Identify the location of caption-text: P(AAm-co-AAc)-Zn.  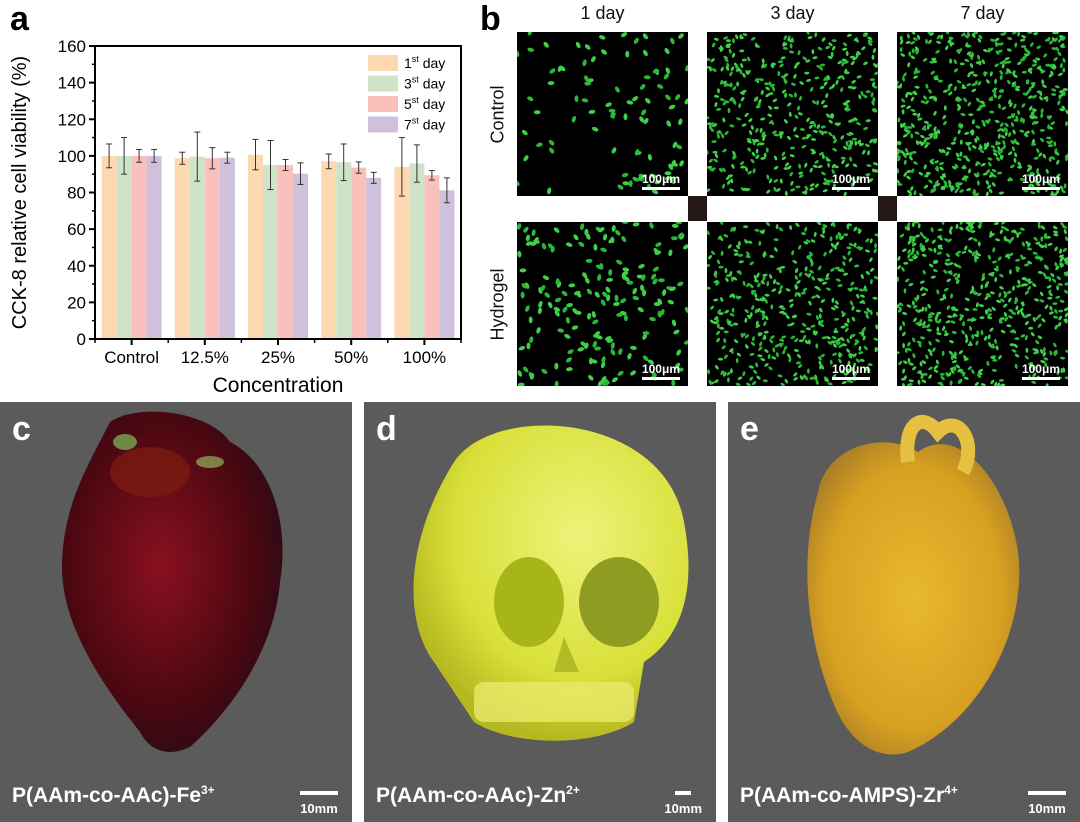
(471, 795).